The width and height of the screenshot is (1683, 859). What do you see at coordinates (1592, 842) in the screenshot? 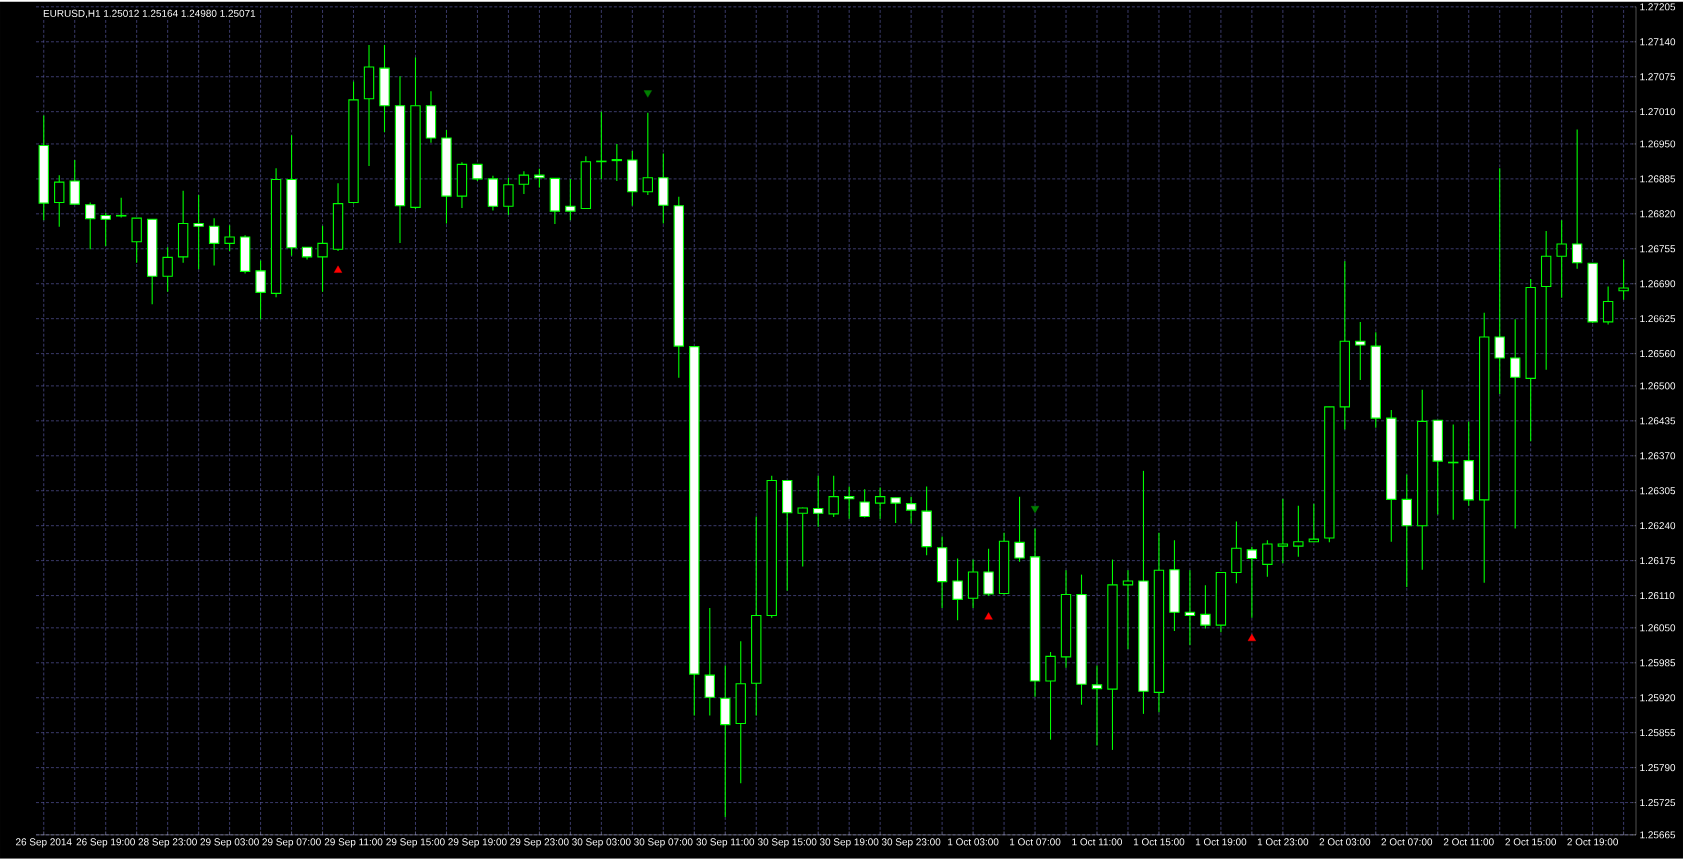
I see `x-tick-label: 2 Oct 19:00` at bounding box center [1592, 842].